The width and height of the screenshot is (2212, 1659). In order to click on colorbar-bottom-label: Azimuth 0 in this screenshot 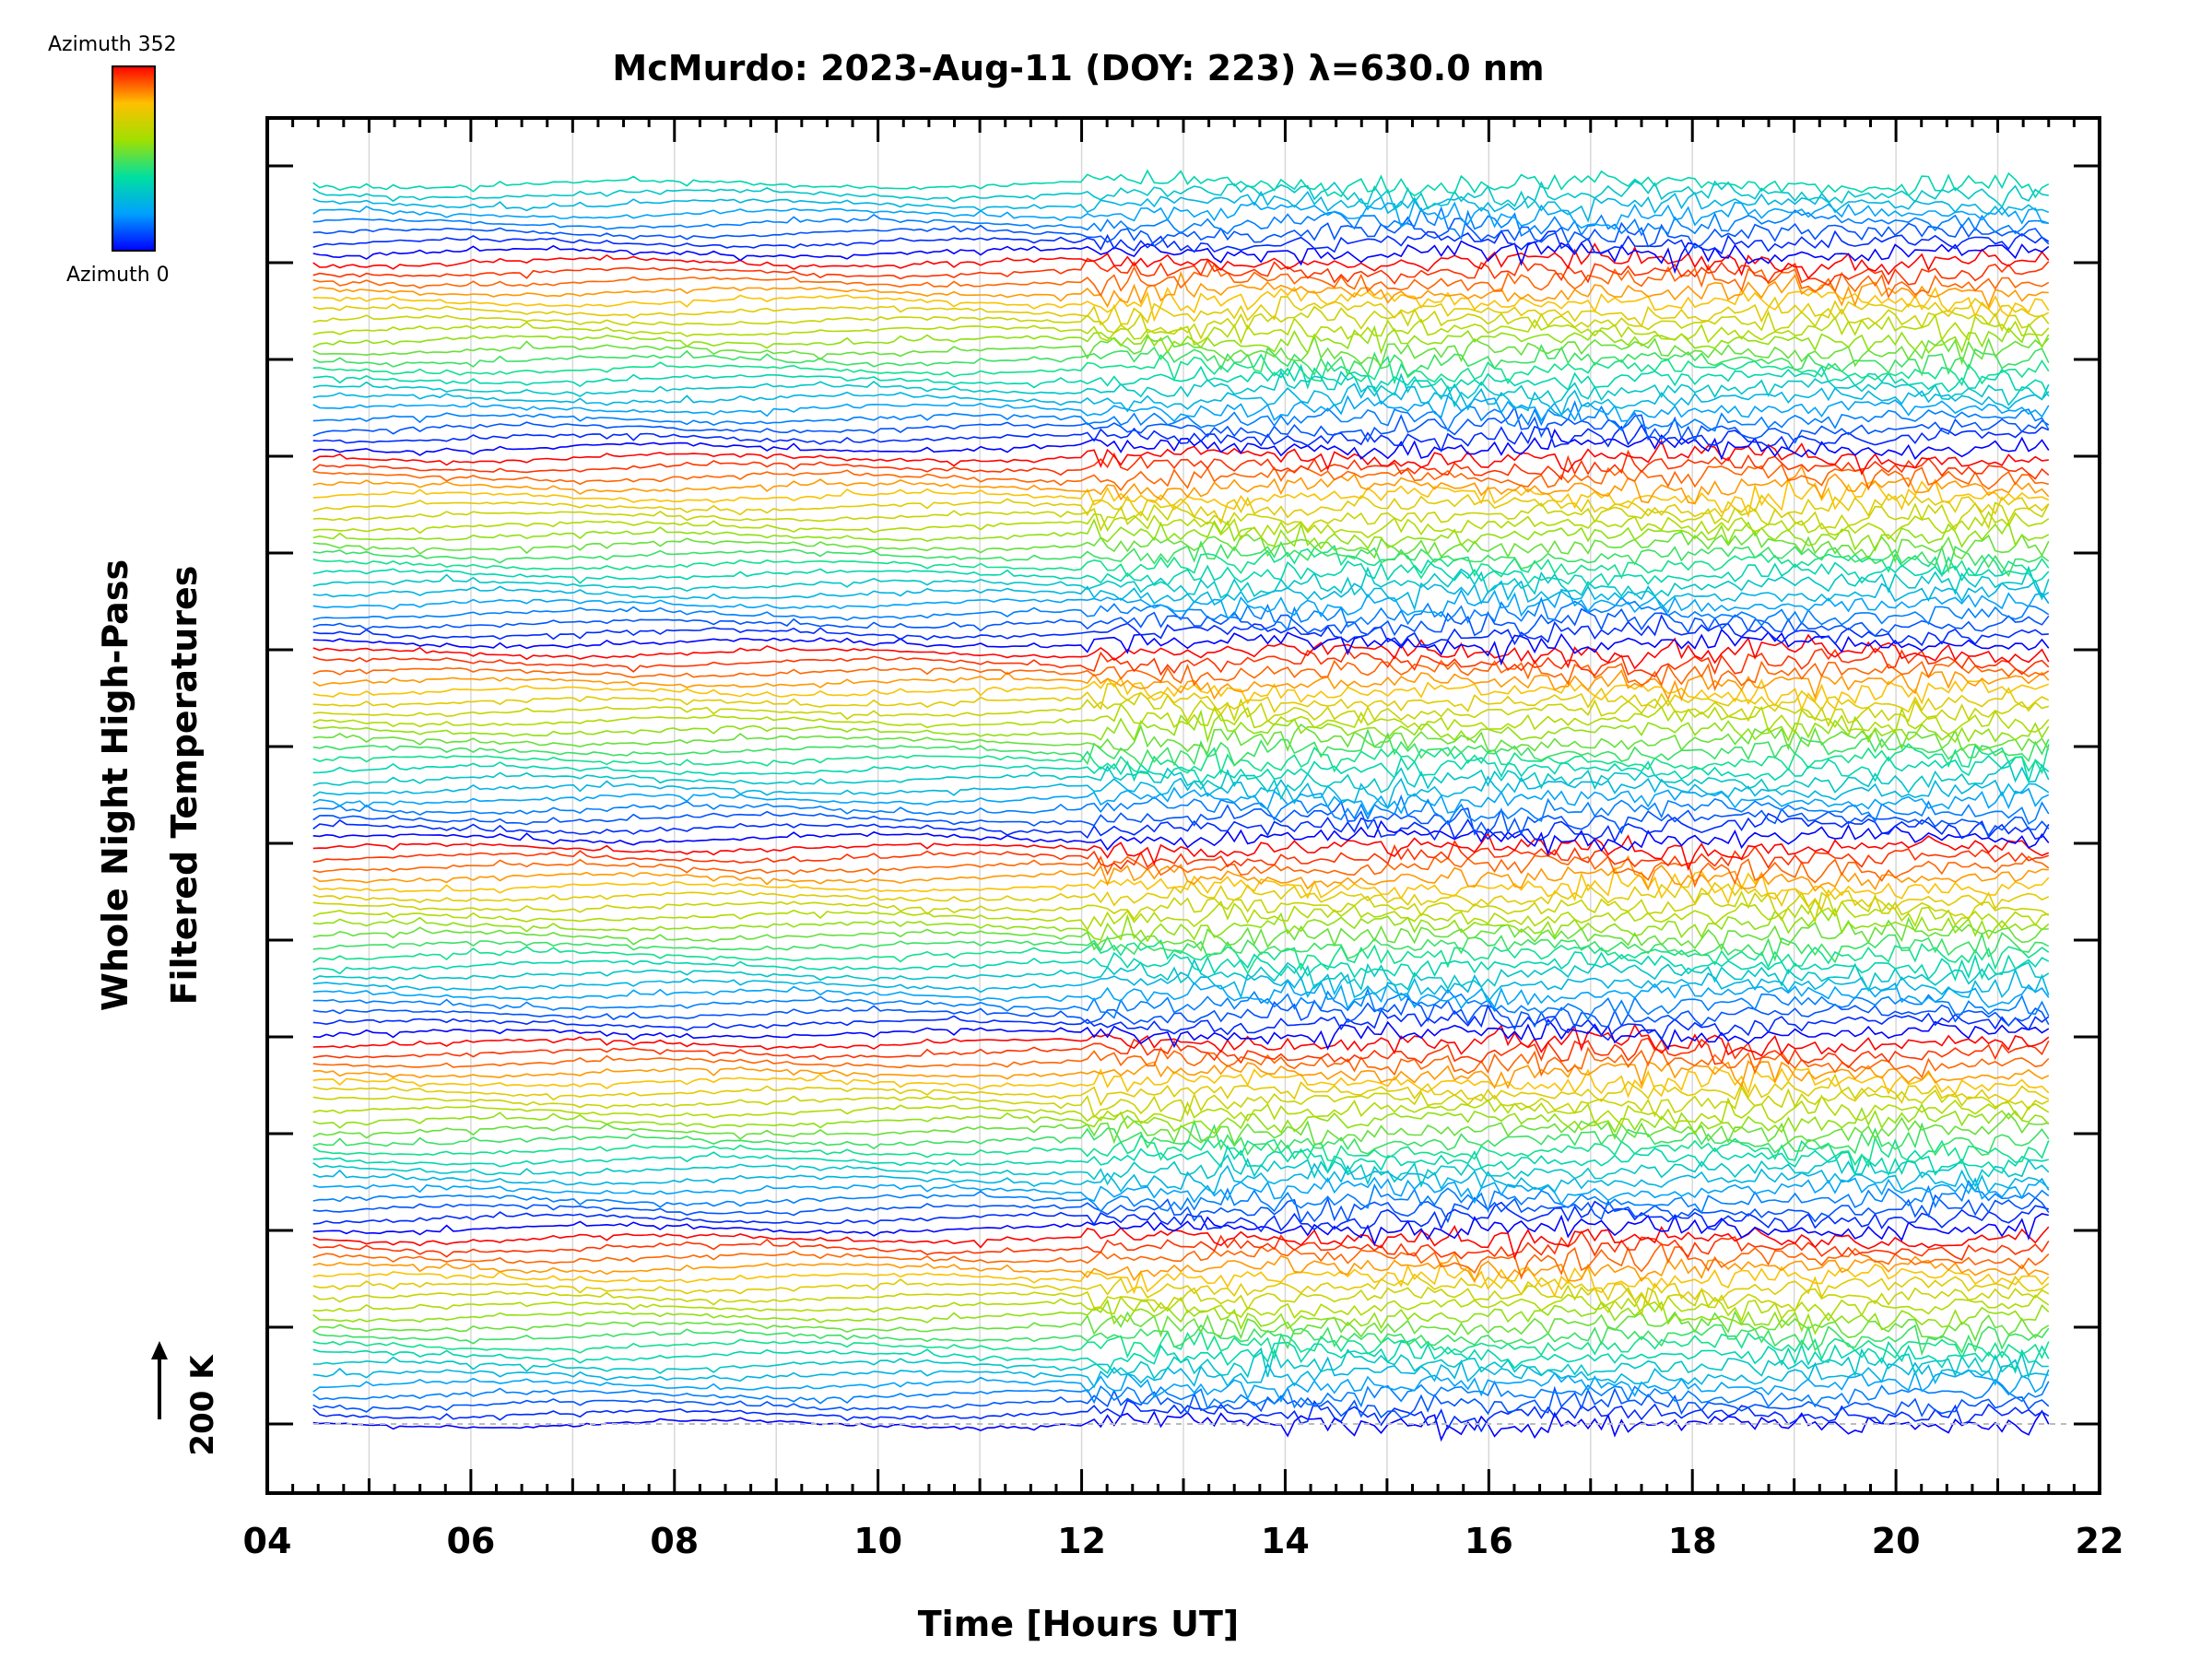, I will do `click(118, 275)`.